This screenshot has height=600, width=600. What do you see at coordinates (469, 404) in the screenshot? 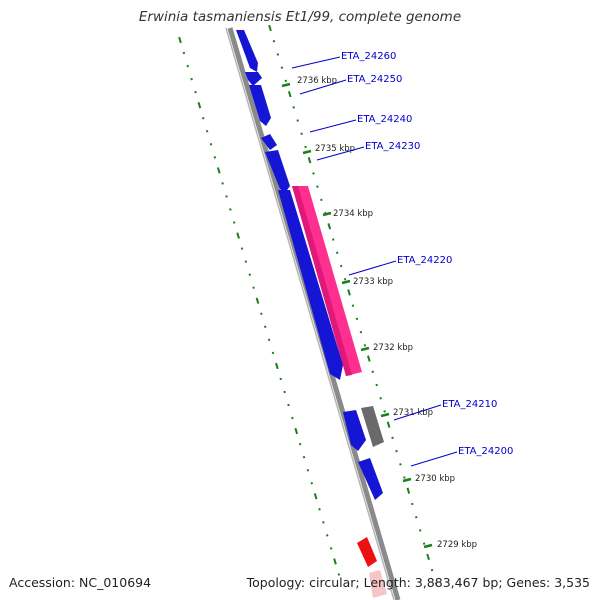
I see `gene-label-link: ETA_24210` at bounding box center [469, 404].